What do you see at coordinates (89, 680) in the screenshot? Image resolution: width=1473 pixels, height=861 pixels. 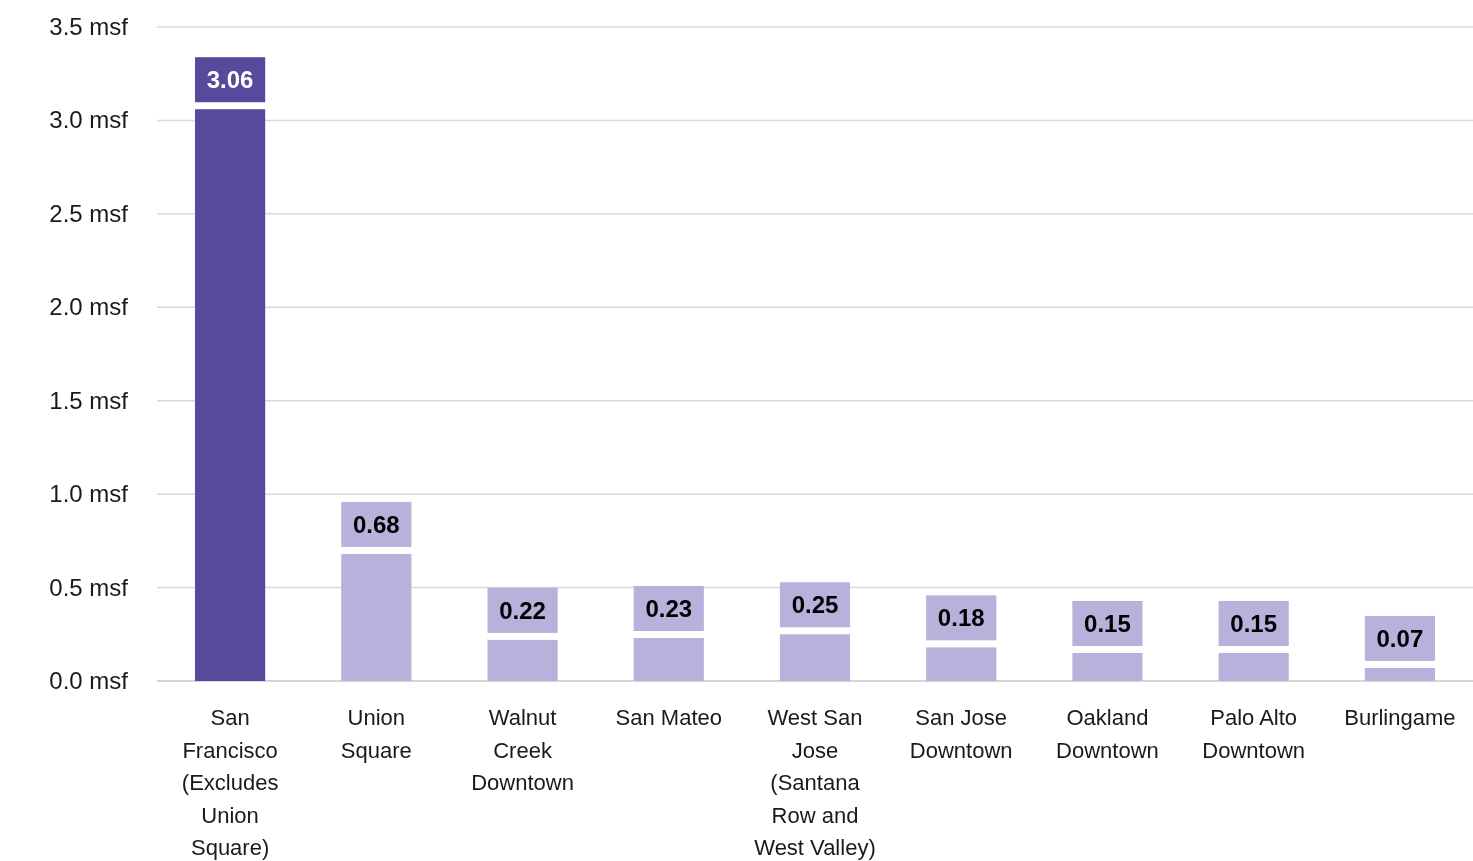 I see `y-tick-label: 0.0 msf` at bounding box center [89, 680].